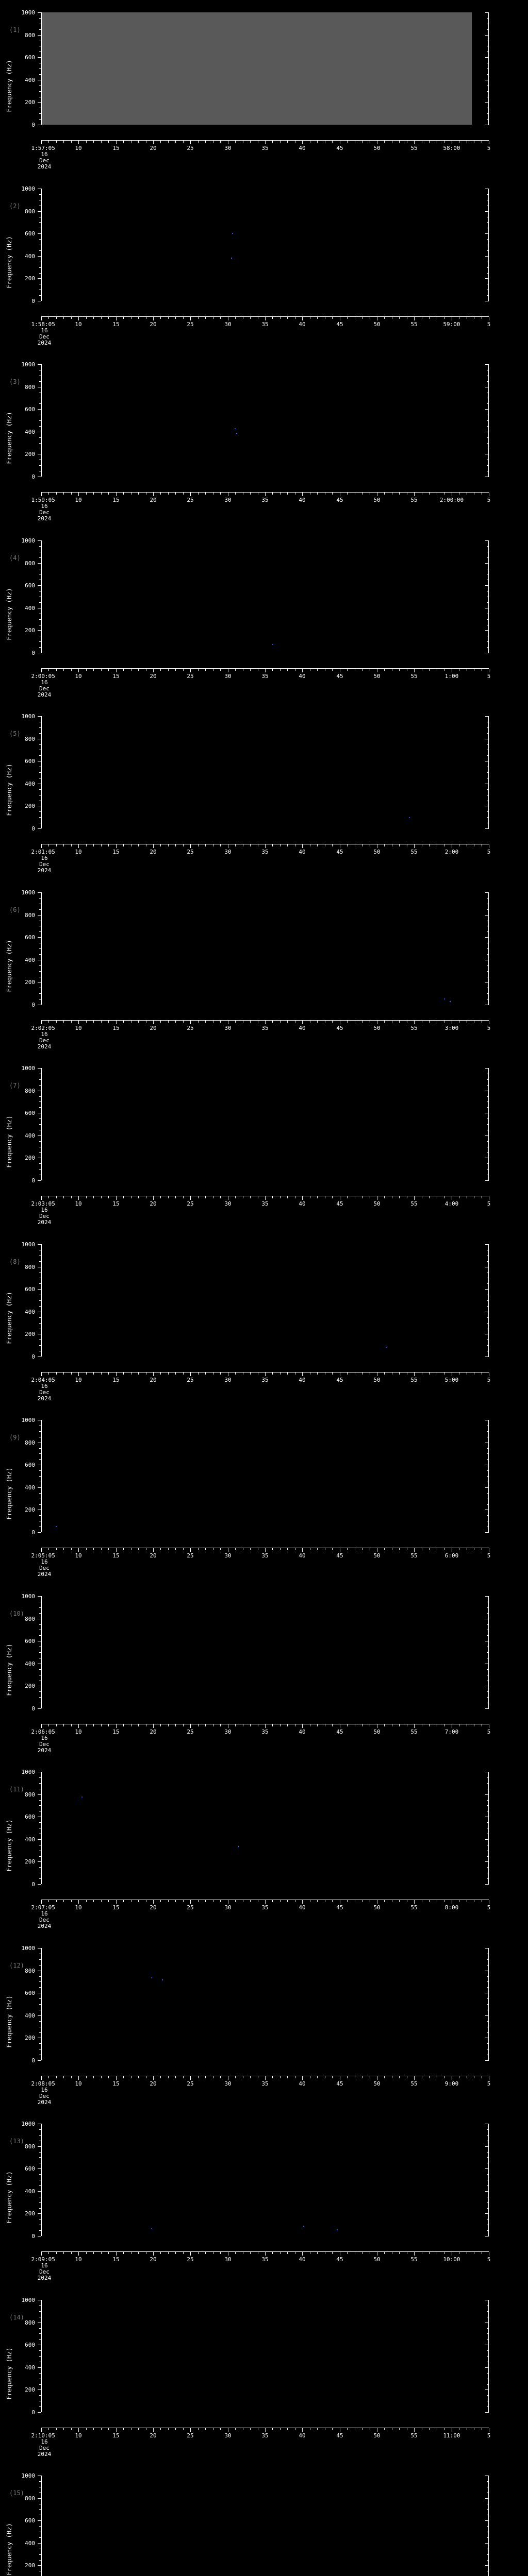  What do you see at coordinates (43, 1731) in the screenshot?
I see `x-axis-tick-label: 2:06:05` at bounding box center [43, 1731].